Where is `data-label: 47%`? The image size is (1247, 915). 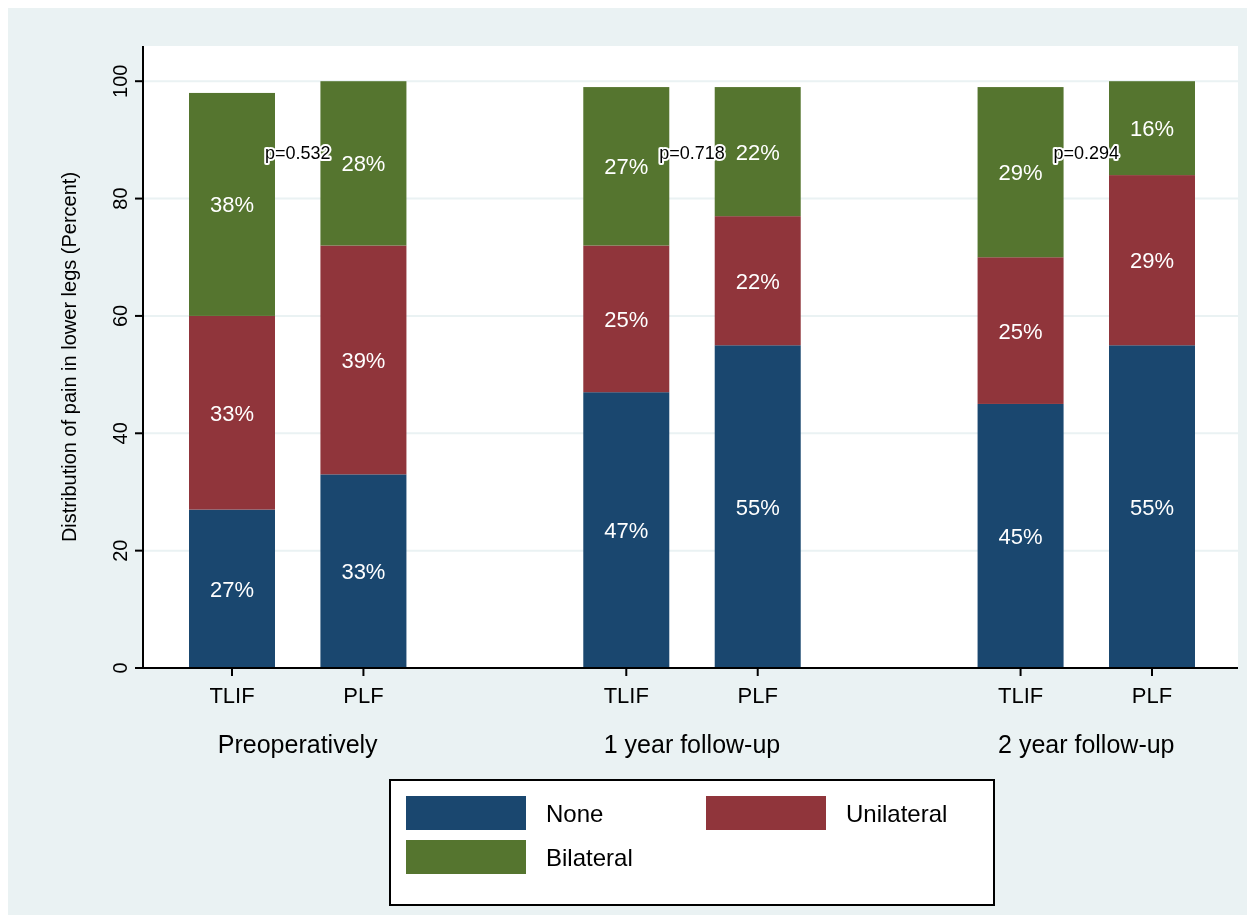
data-label: 47% is located at coordinates (626, 531).